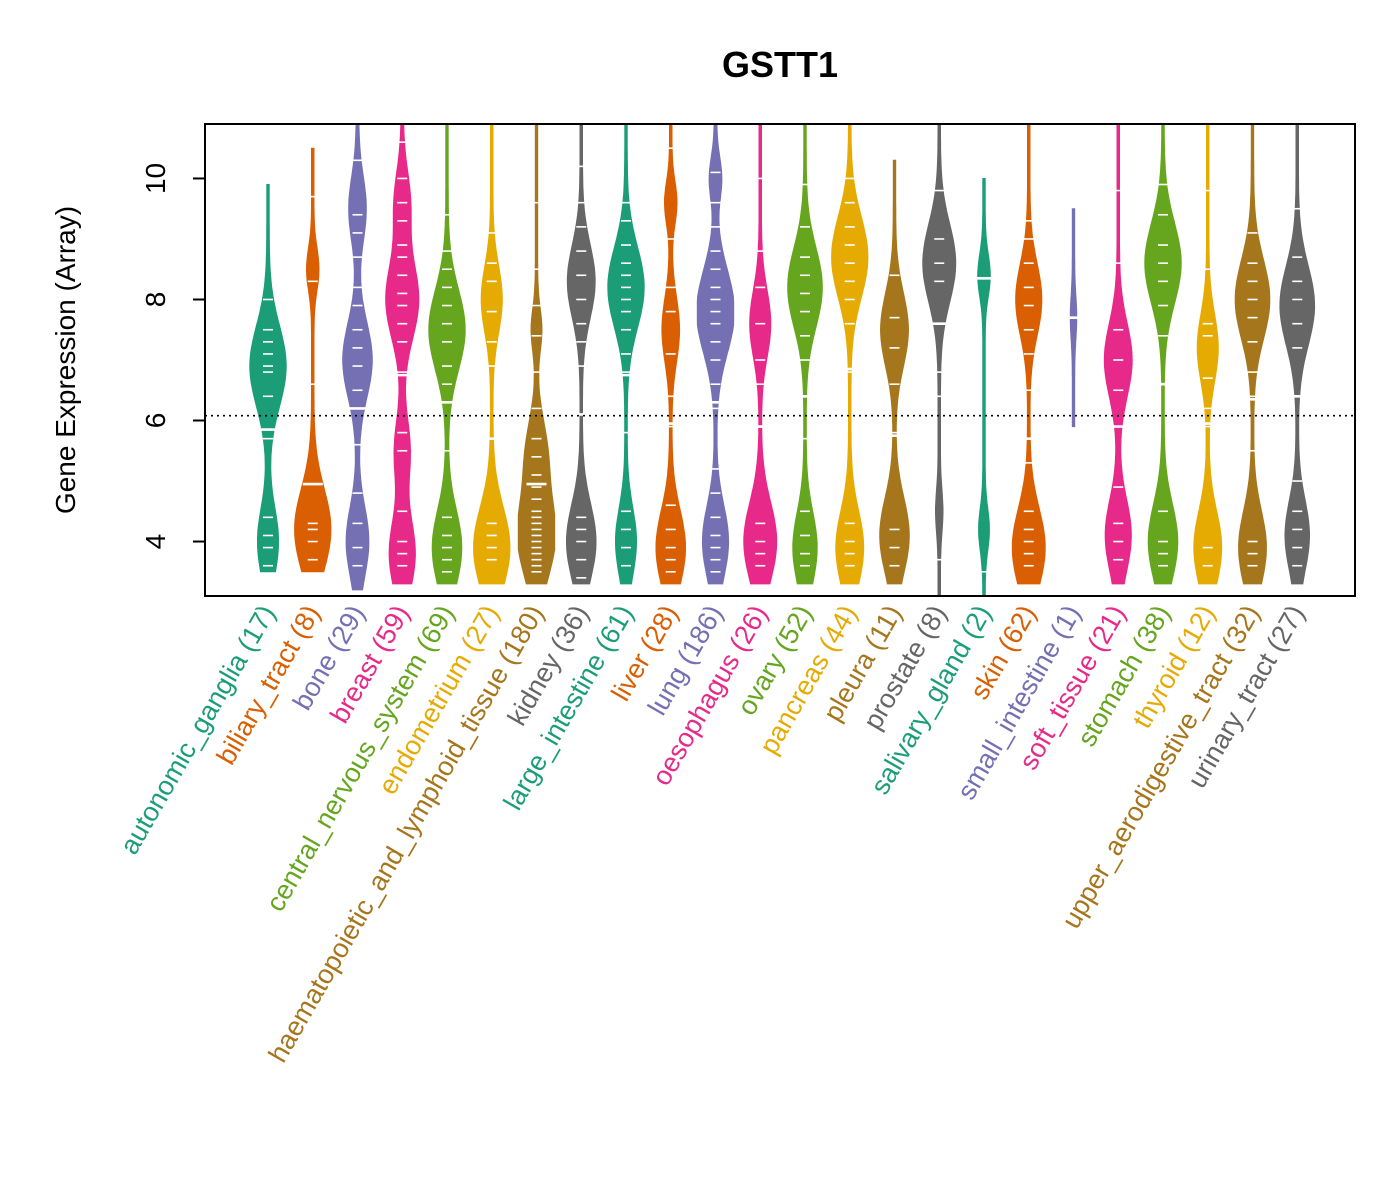  Describe the element at coordinates (1073, 318) in the screenshot. I see `violin-small_intestine` at that location.